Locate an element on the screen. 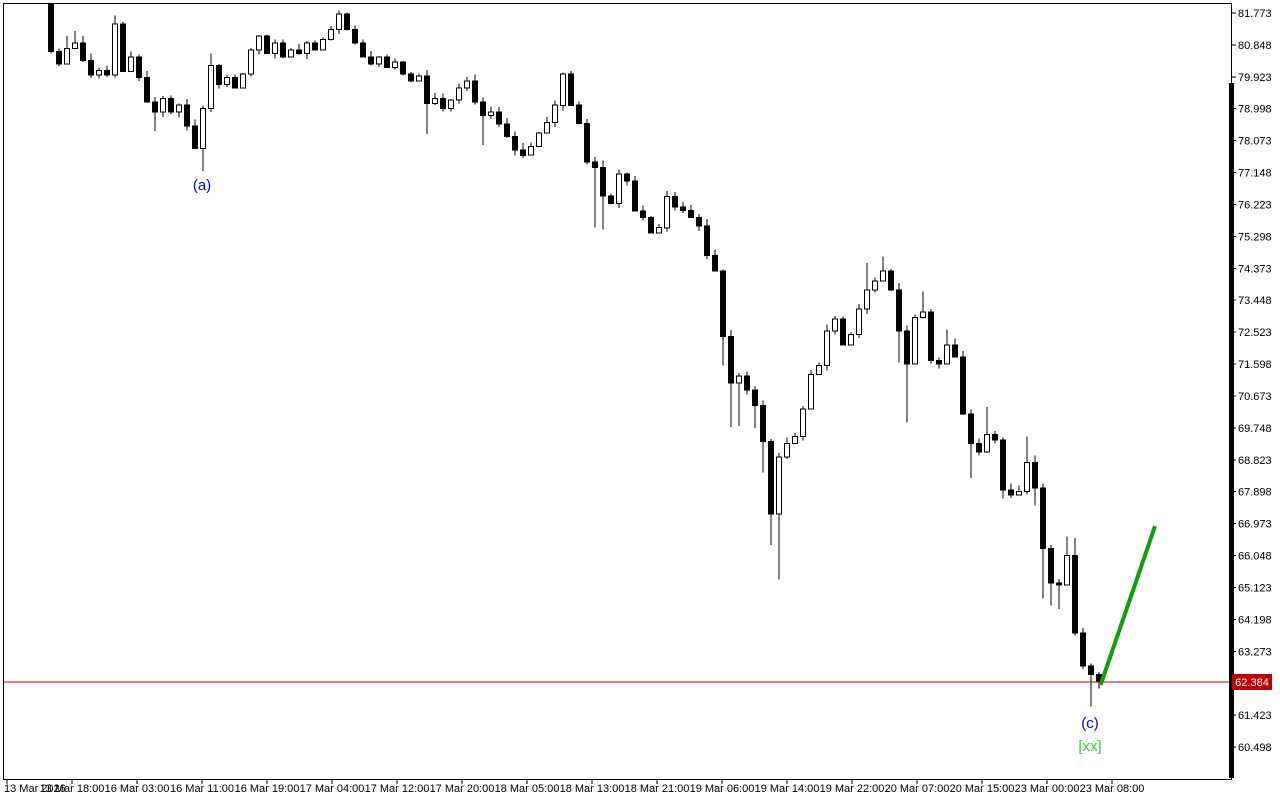 Image resolution: width=1280 pixels, height=800 pixels. time-tick-label: 19 Mar 22:00 is located at coordinates (852, 789).